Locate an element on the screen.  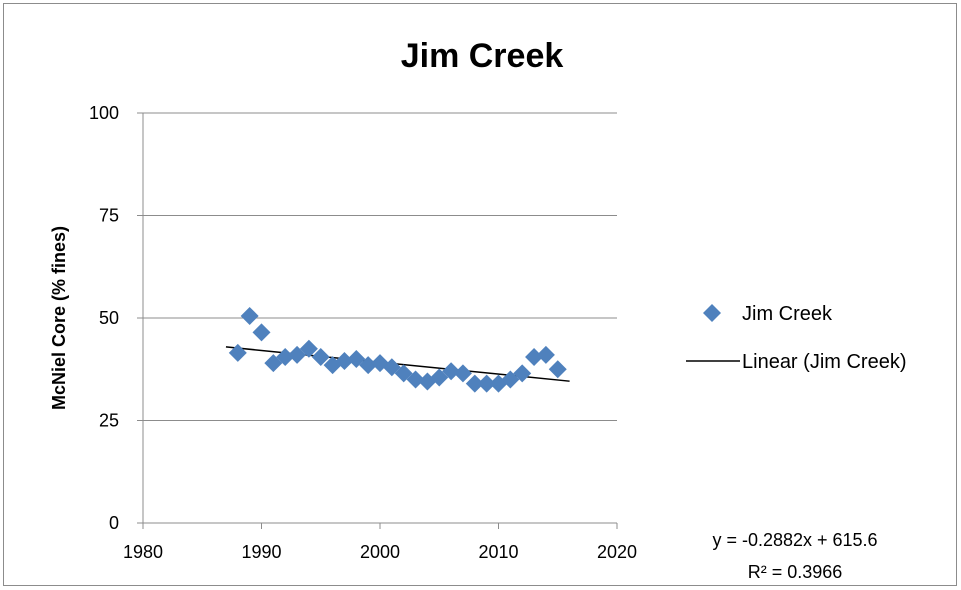
chart-title: Jim Creek is located at coordinates (482, 56).